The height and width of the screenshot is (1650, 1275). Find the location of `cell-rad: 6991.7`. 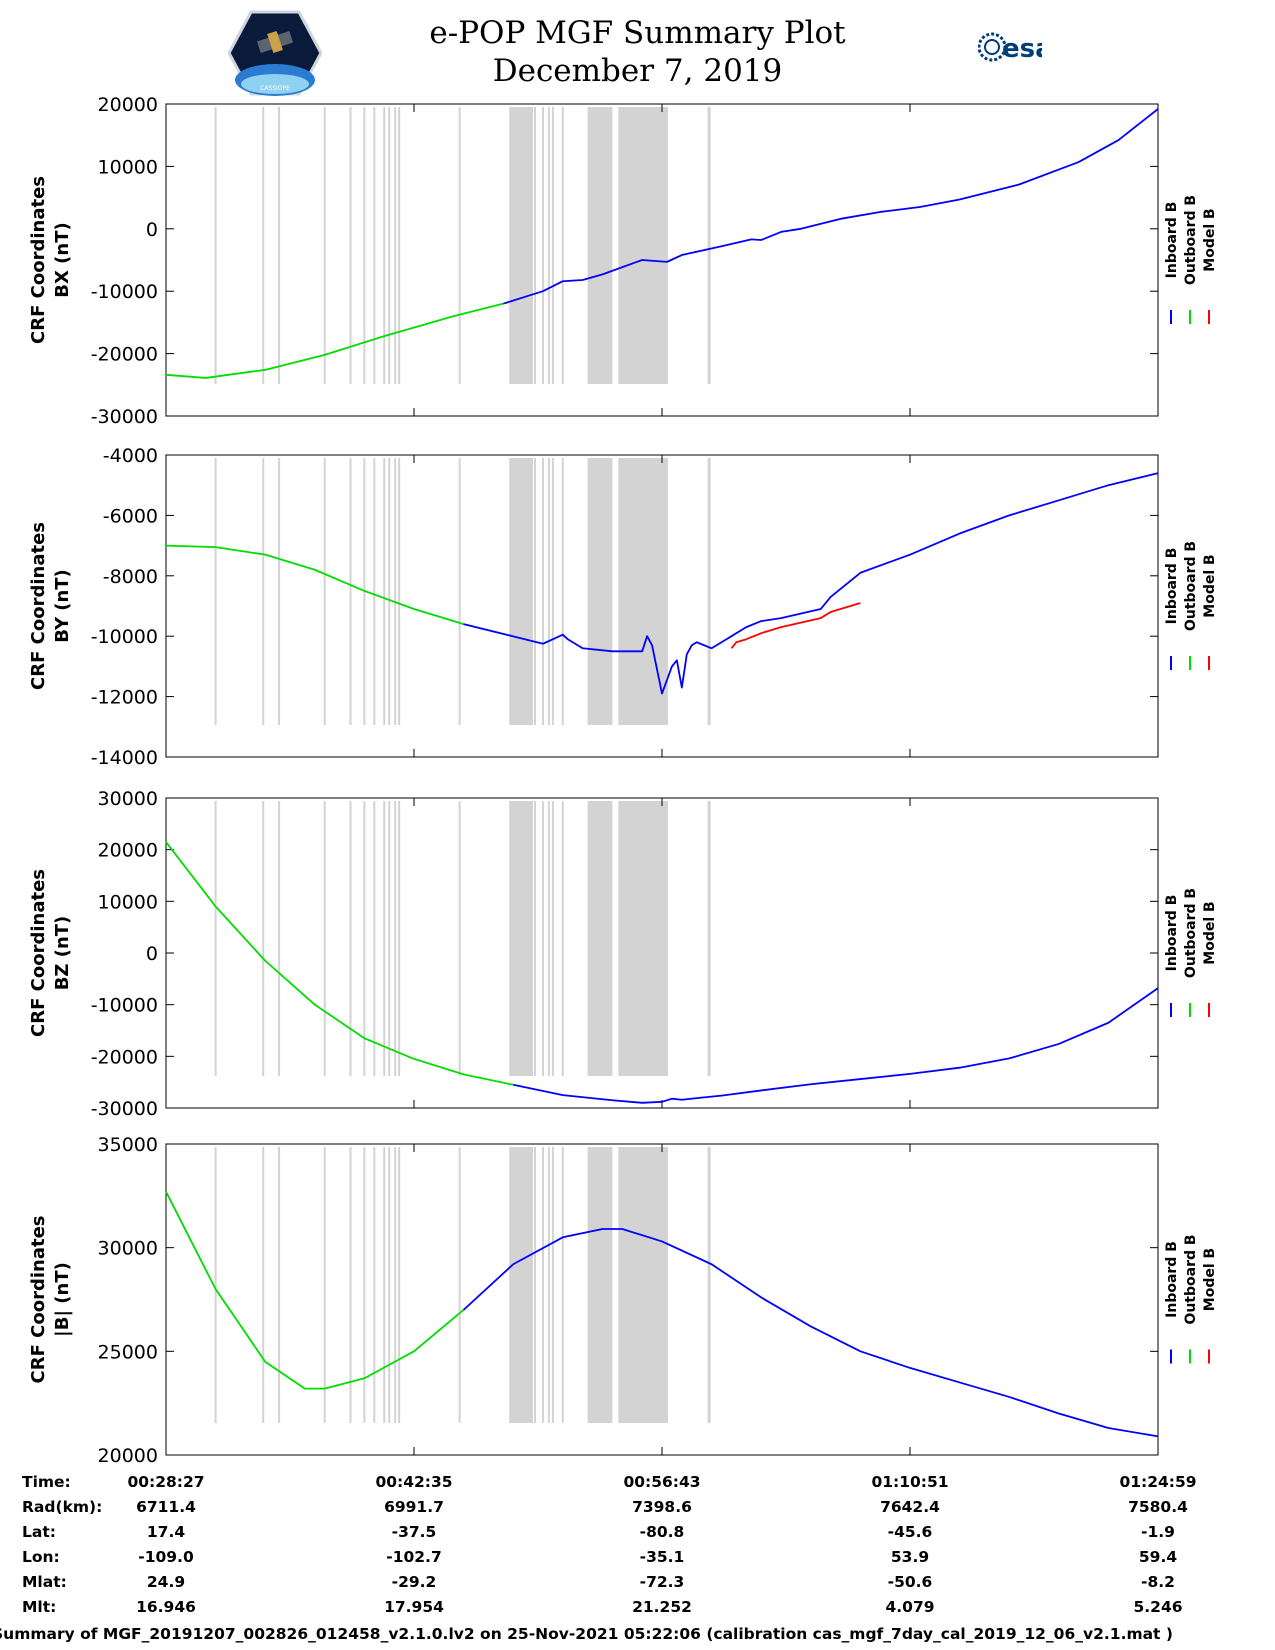

cell-rad: 6991.7 is located at coordinates (414, 1507).